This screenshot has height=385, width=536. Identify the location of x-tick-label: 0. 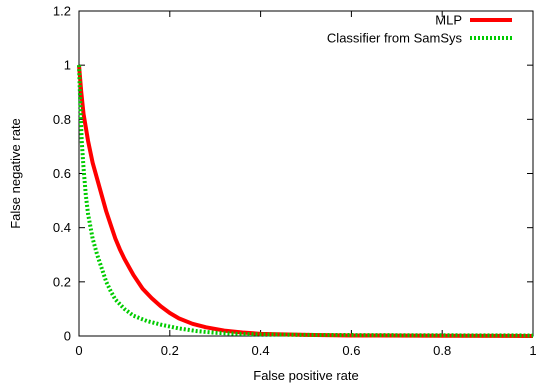
(78, 350).